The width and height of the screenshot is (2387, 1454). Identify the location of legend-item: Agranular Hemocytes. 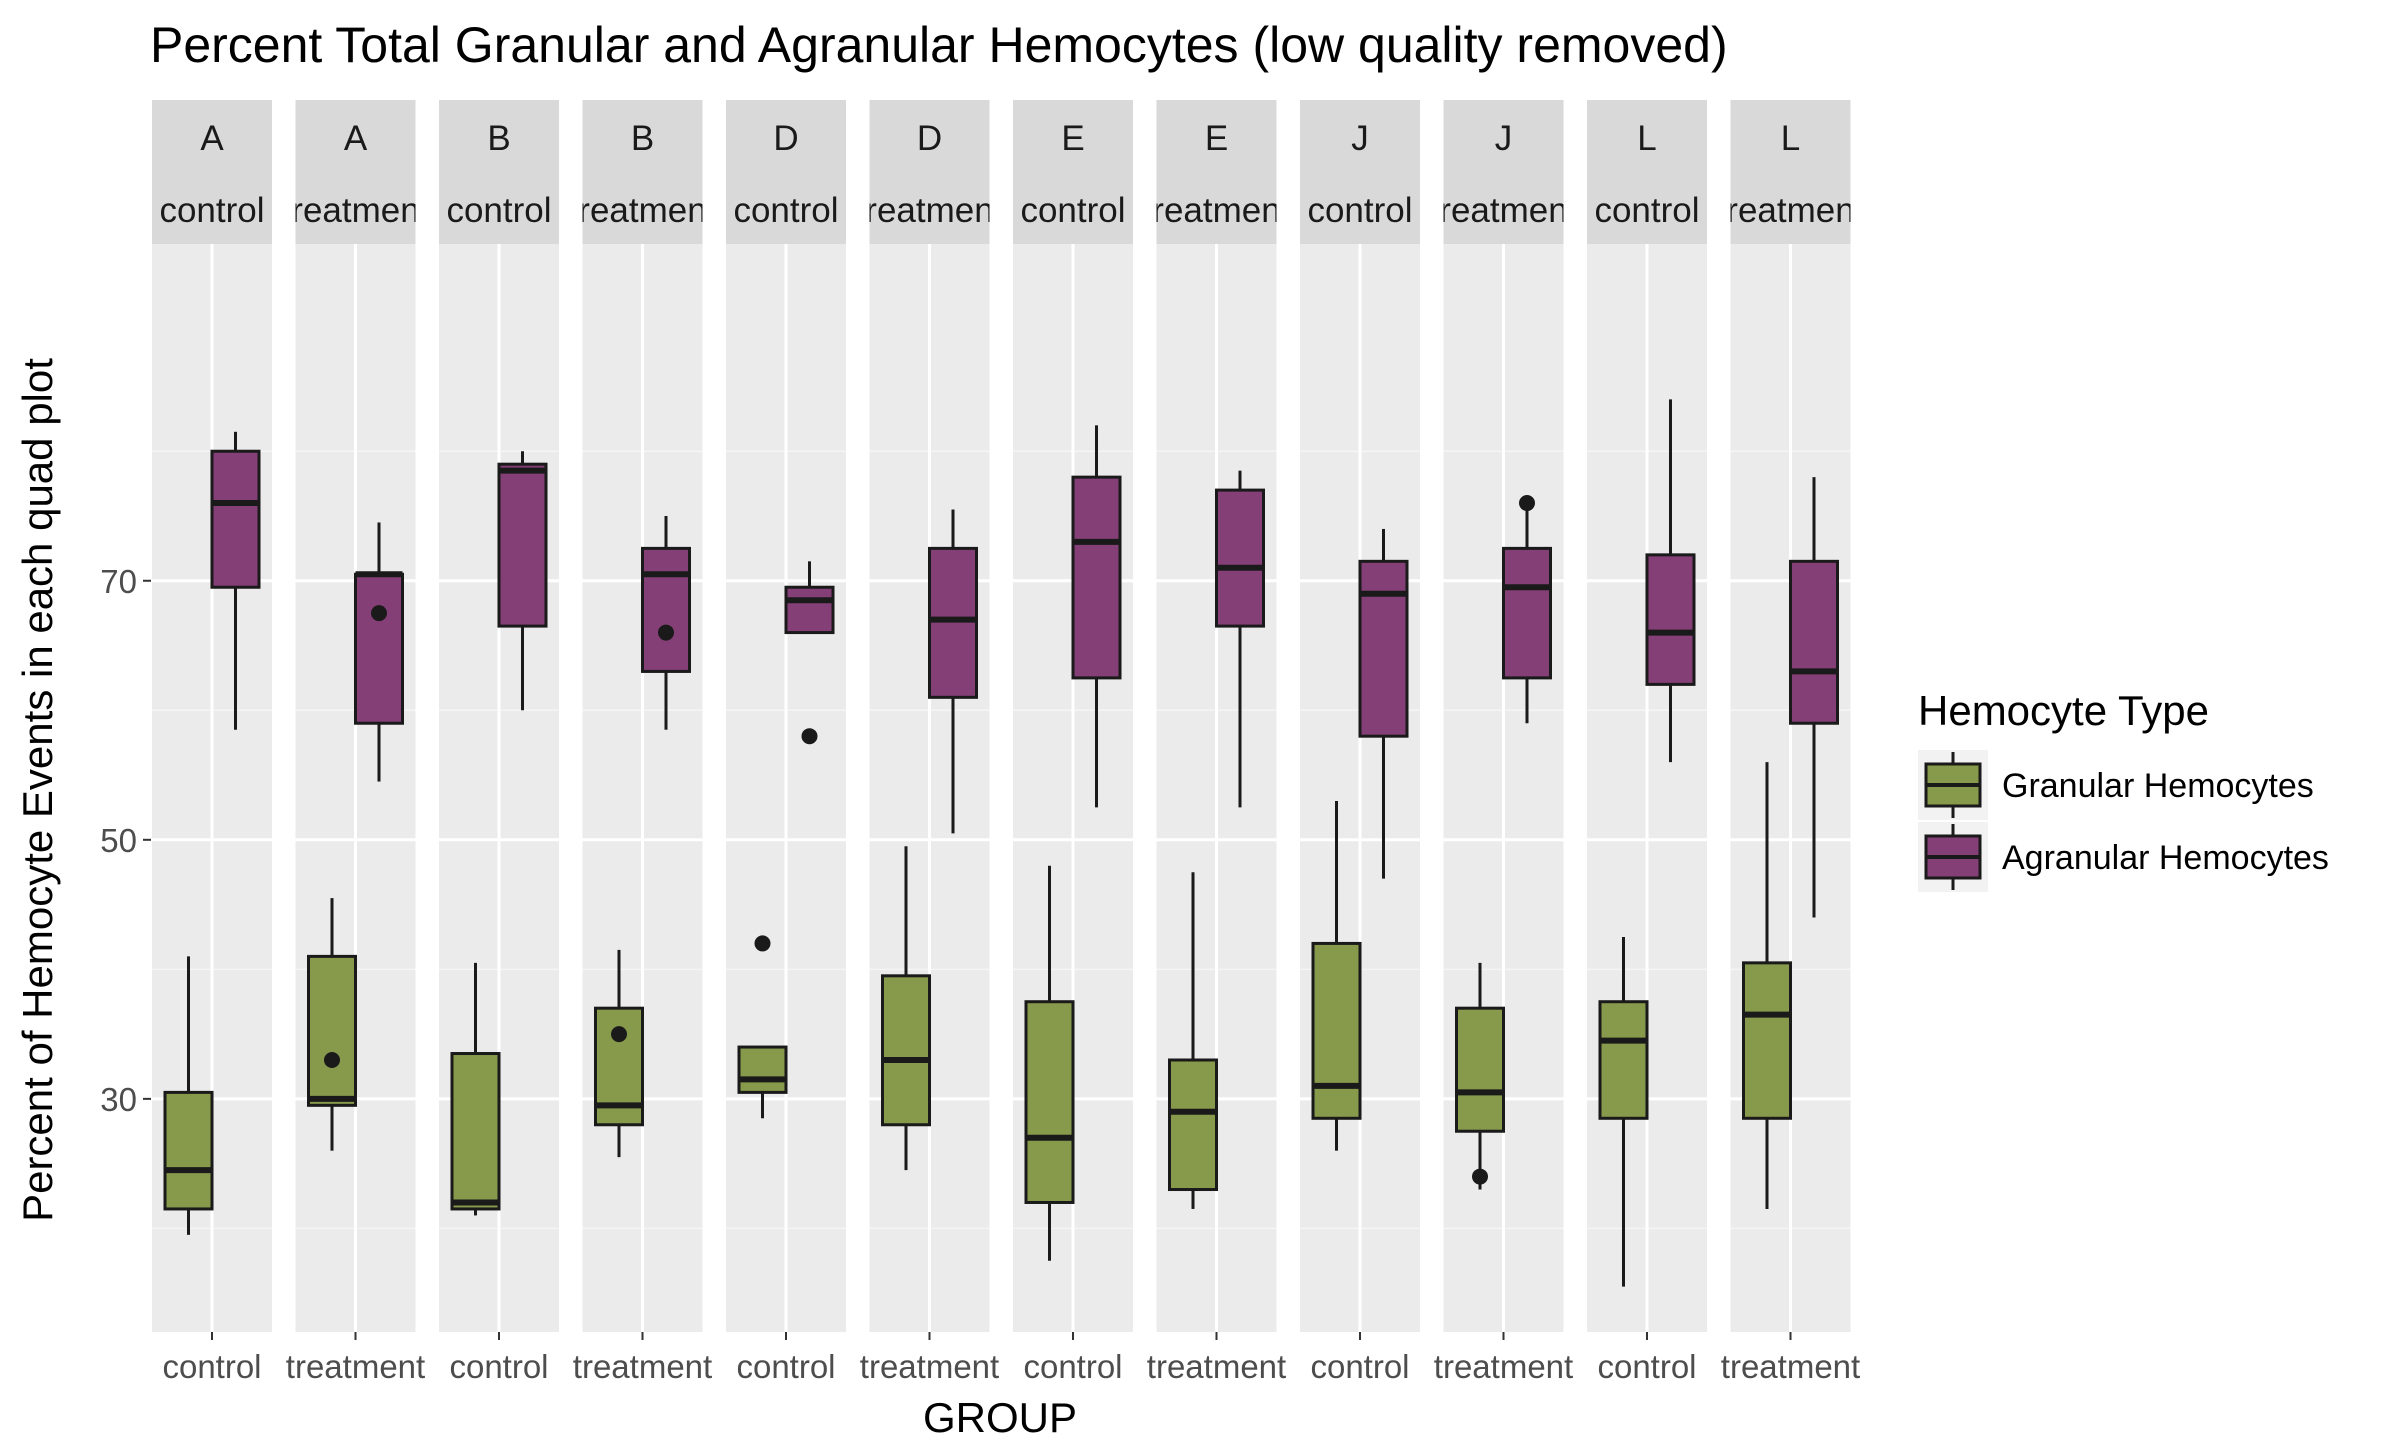
(2123, 857).